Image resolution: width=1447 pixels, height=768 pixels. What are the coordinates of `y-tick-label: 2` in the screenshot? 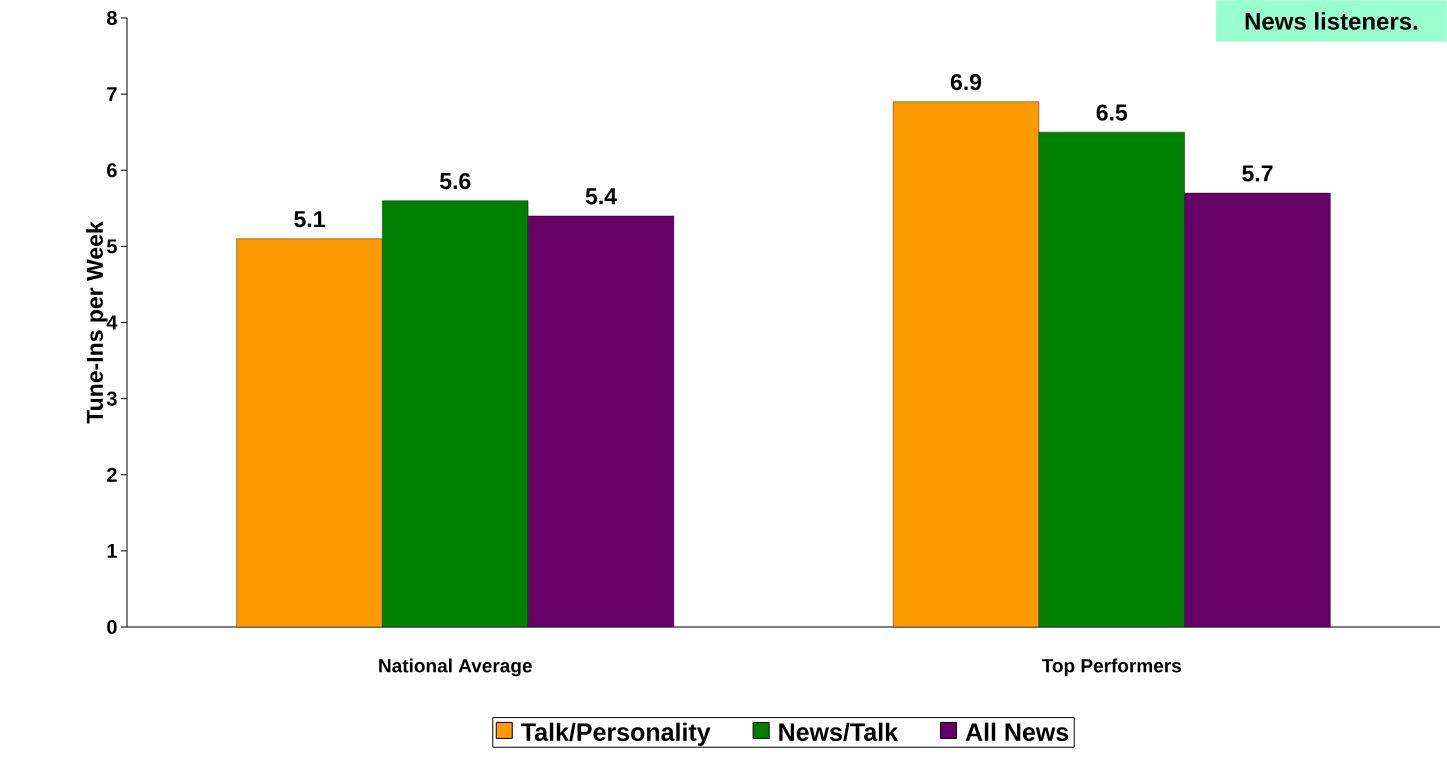 It's located at (112, 474).